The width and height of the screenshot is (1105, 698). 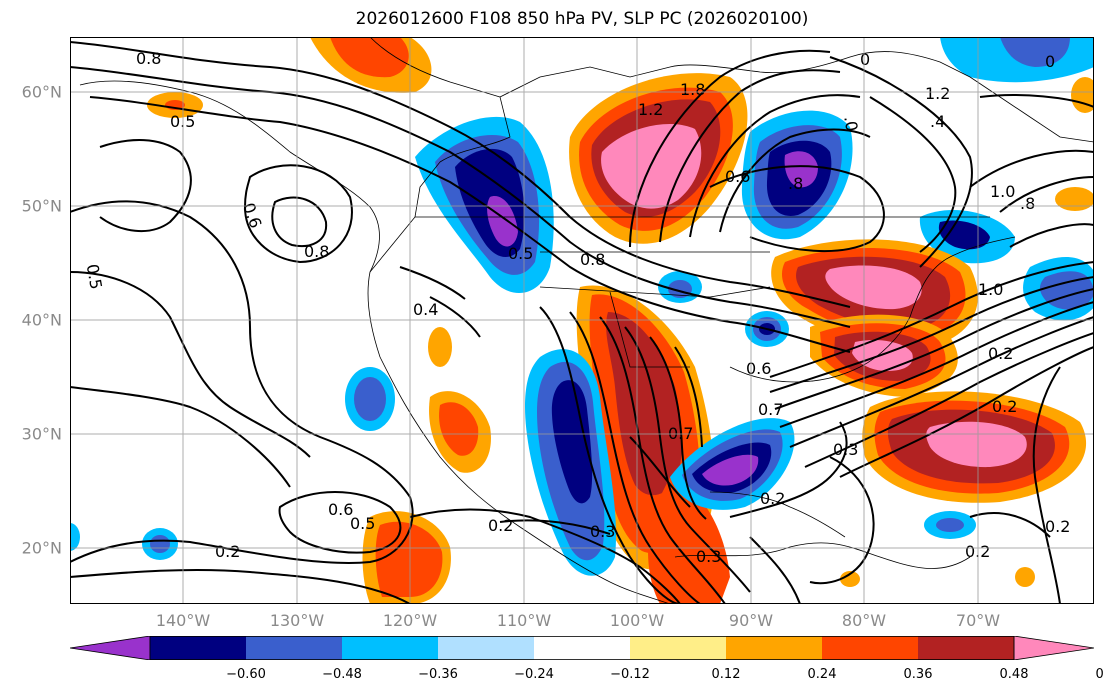 I want to click on lon-label: 130°W, so click(x=297, y=620).